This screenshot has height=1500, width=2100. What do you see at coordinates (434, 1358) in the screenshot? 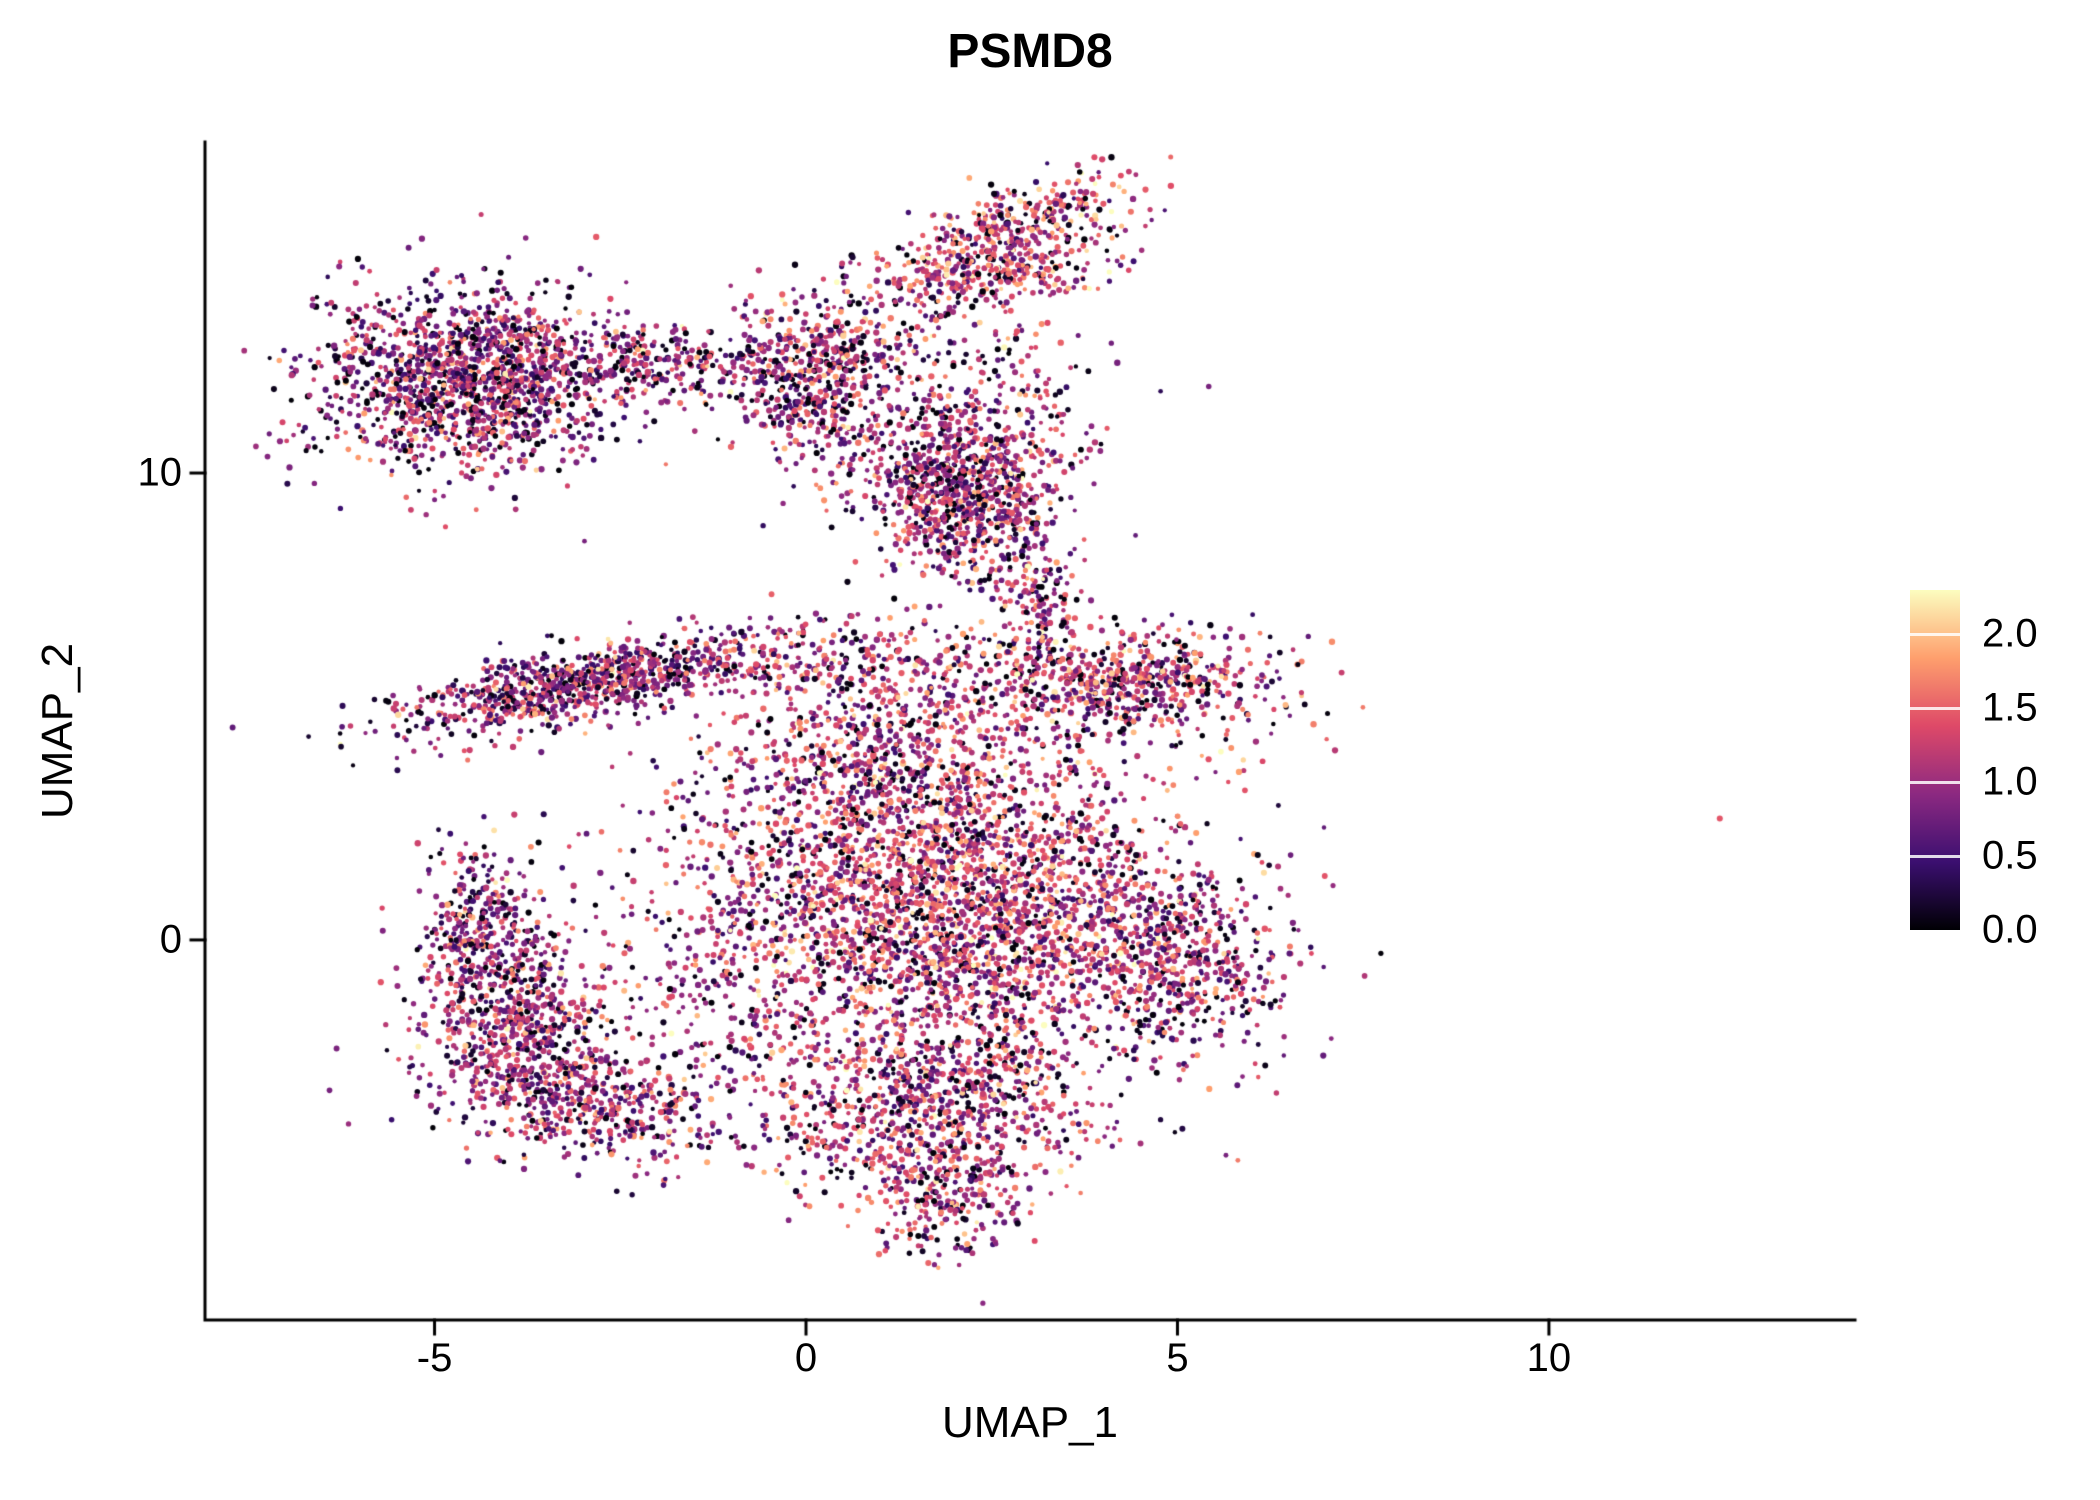
I see `x-axis-tick-label: -5` at bounding box center [434, 1358].